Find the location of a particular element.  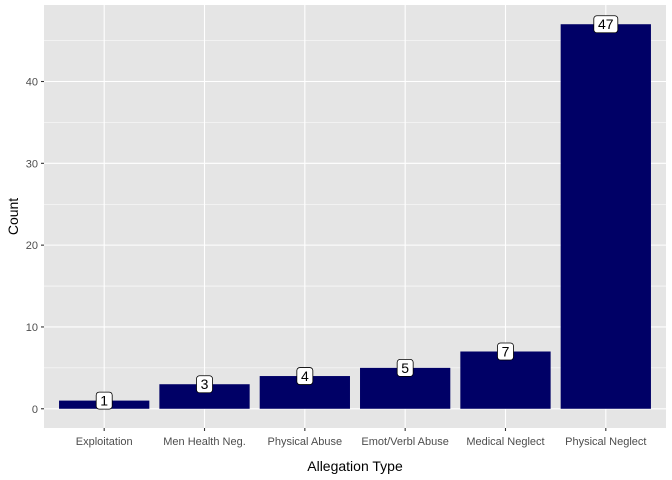

data-label-physical-neglect: 47 is located at coordinates (606, 24).